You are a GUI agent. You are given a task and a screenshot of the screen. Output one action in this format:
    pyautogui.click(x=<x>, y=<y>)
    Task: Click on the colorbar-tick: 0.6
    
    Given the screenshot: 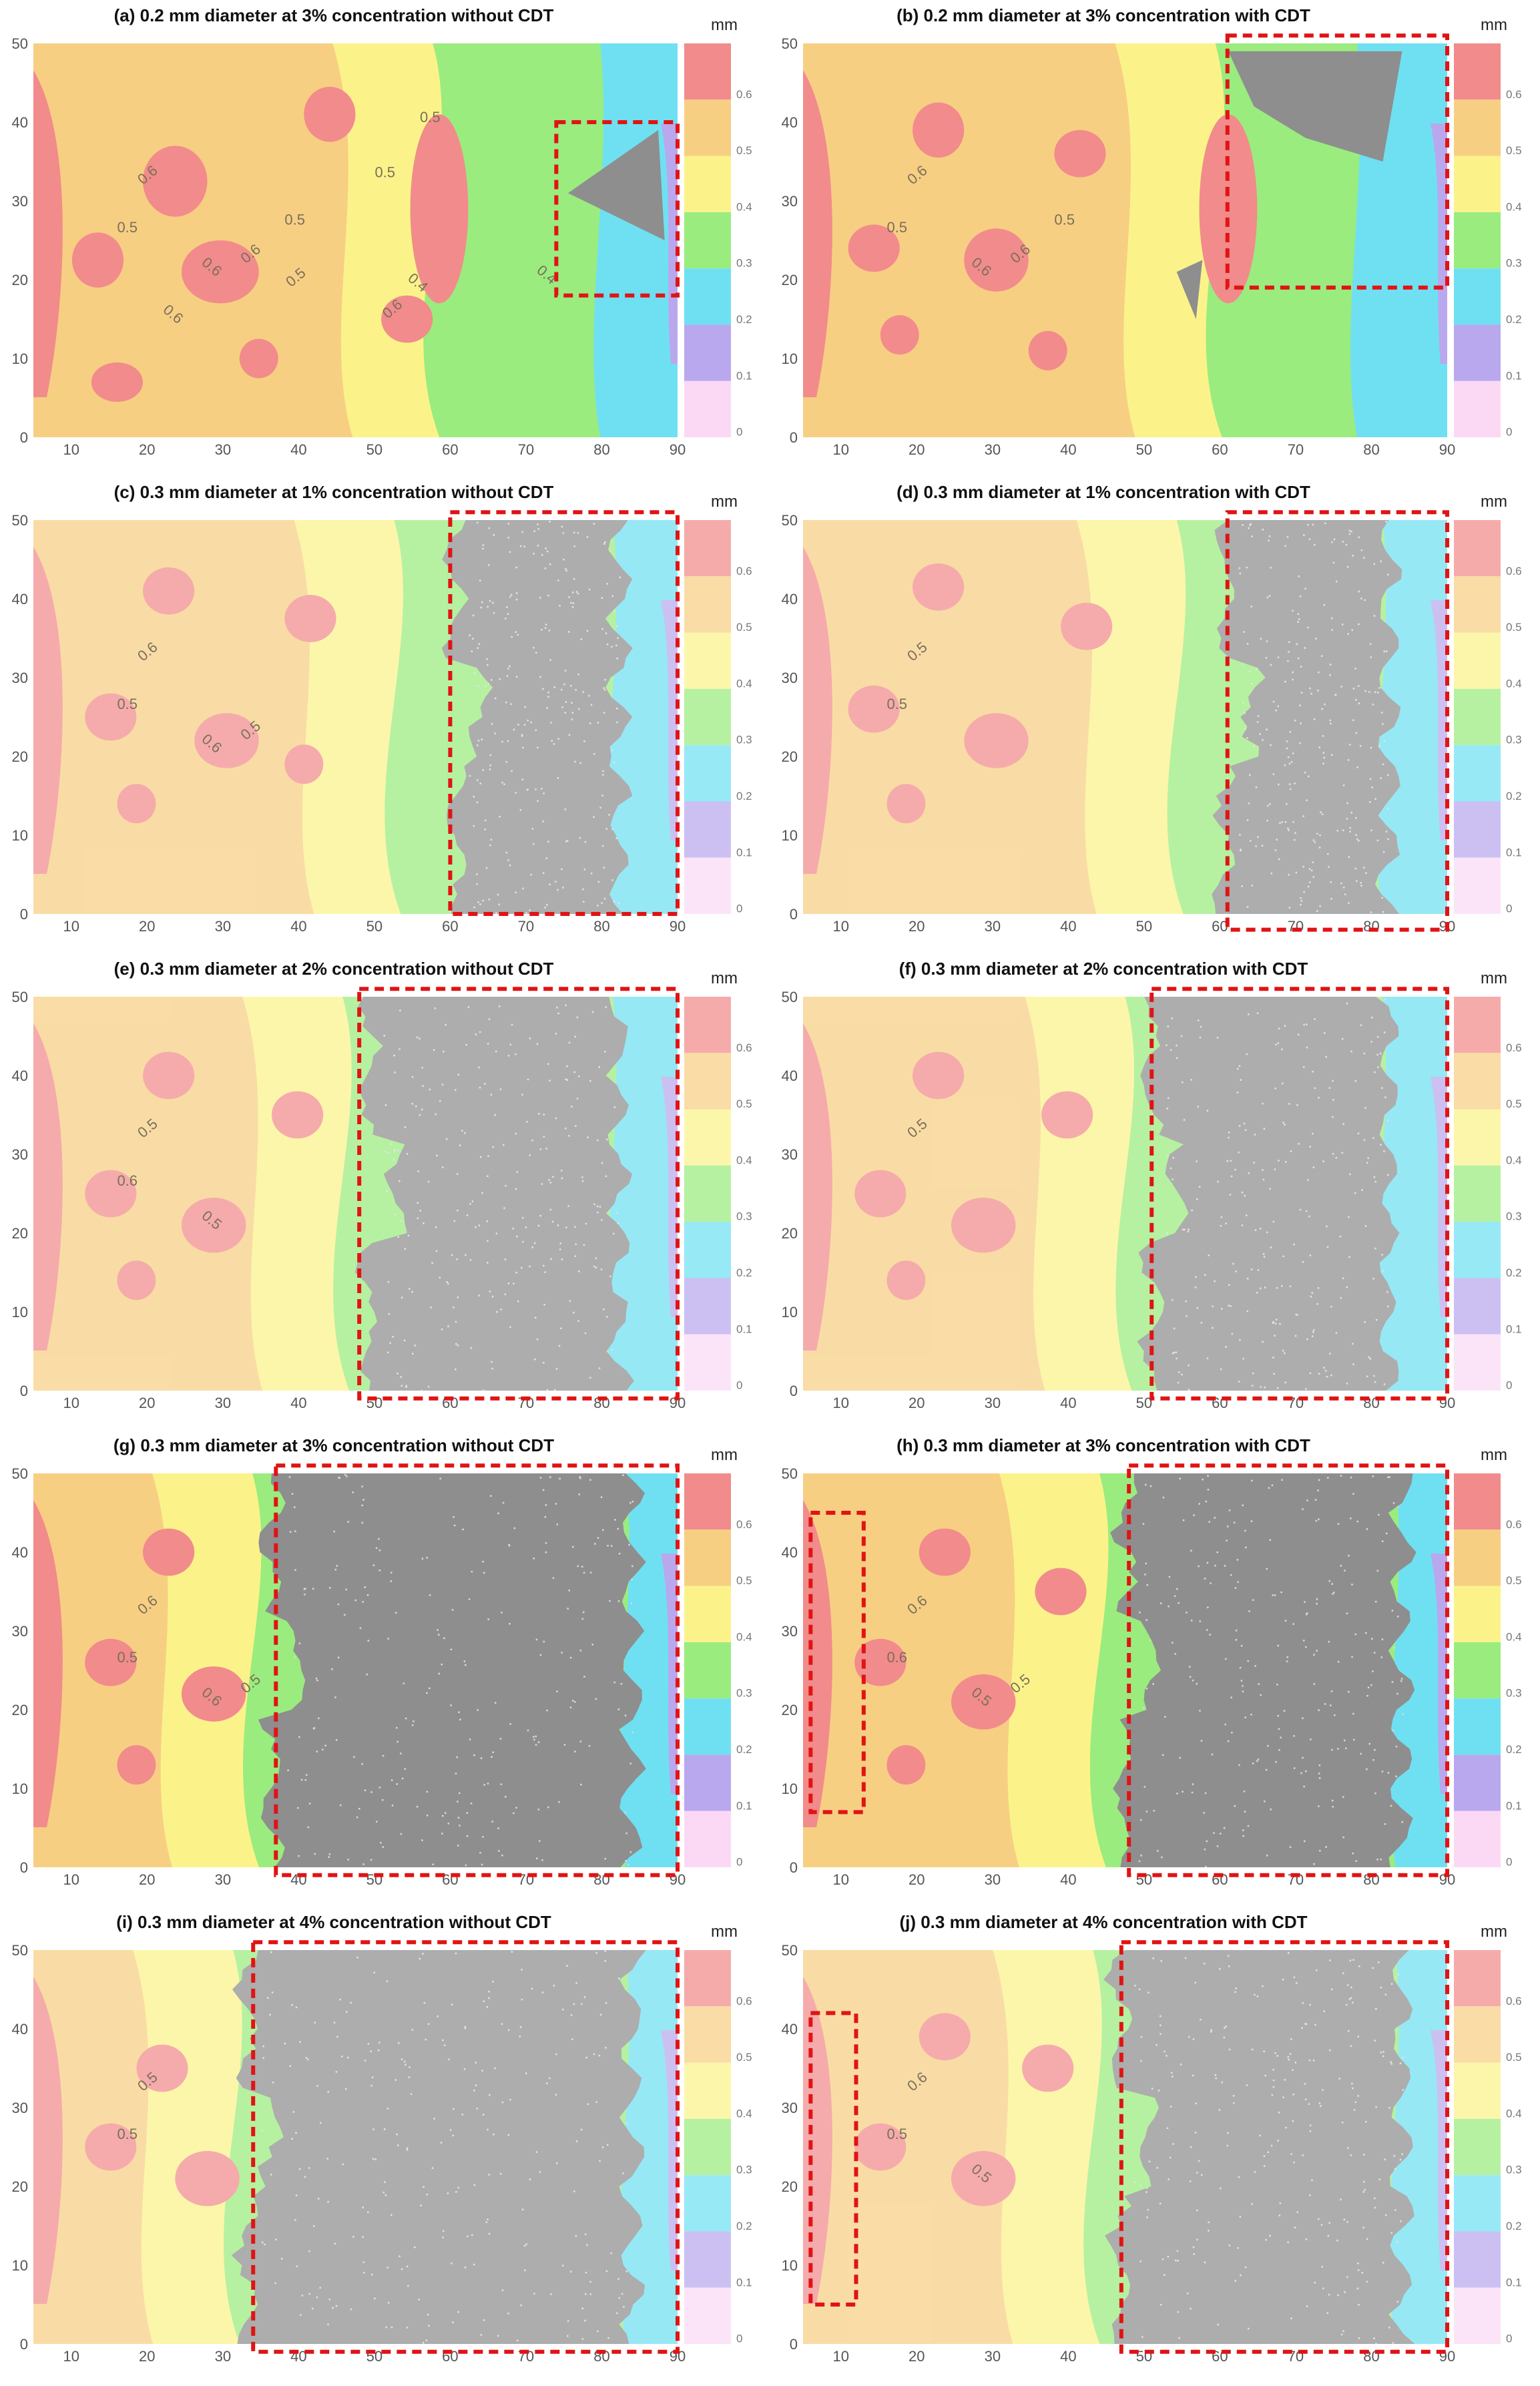 What is the action you would take?
    pyautogui.click(x=744, y=571)
    